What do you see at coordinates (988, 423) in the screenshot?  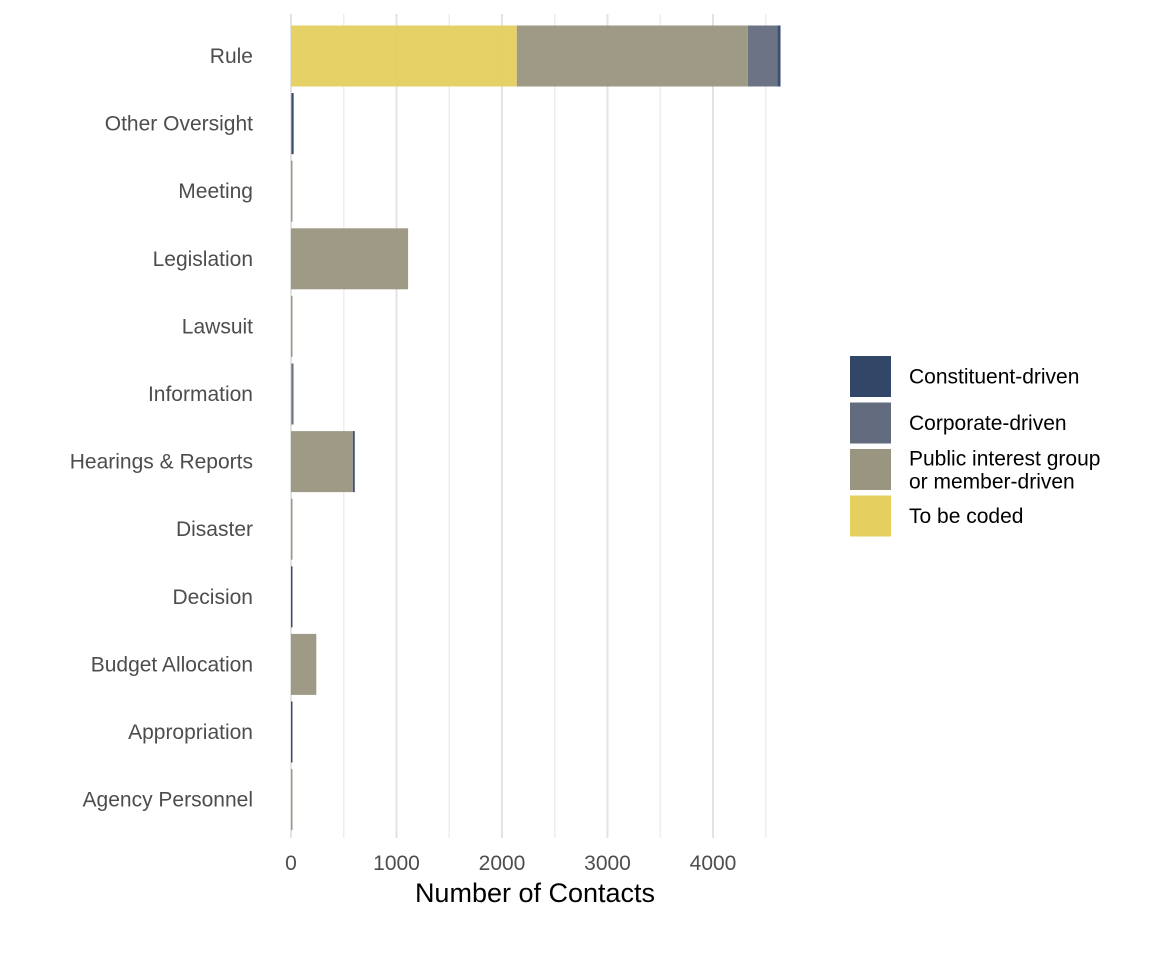 I see `legend-label: Corporate-driven` at bounding box center [988, 423].